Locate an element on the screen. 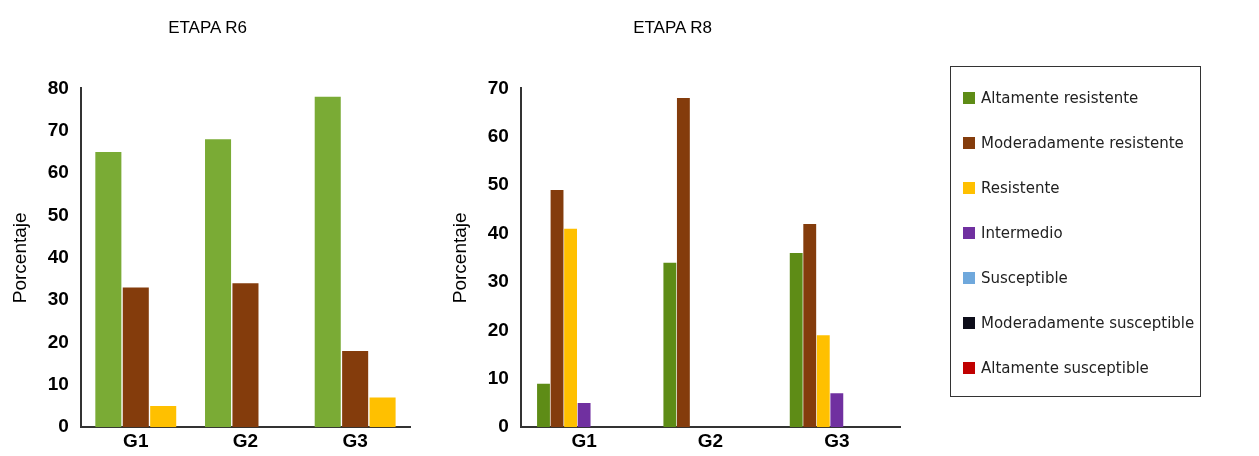 The width and height of the screenshot is (1259, 456). legend-label: Altamente resistente is located at coordinates (1060, 97).